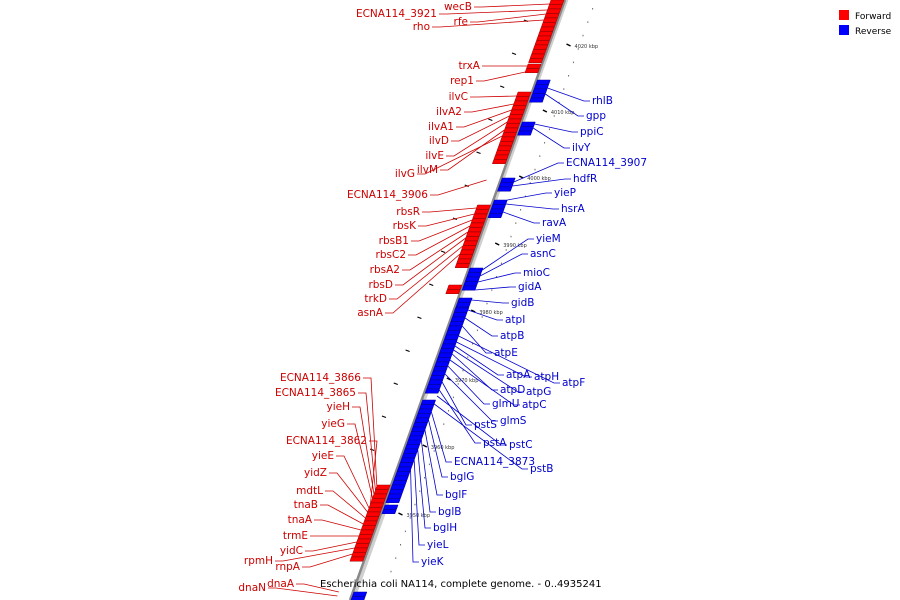 The width and height of the screenshot is (900, 600). Describe the element at coordinates (518, 375) in the screenshot. I see `gene-label-reverse: atpA` at that location.